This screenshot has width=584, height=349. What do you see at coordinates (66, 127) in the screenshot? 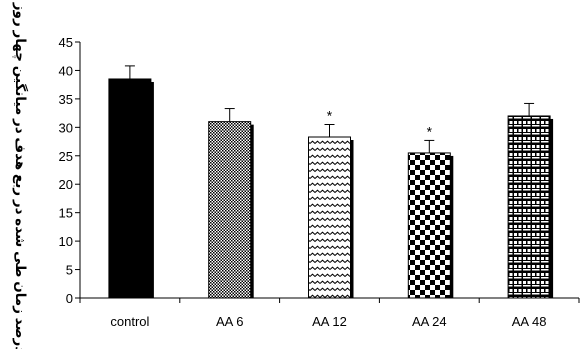
I see `y-tick-label: 30` at bounding box center [66, 127].